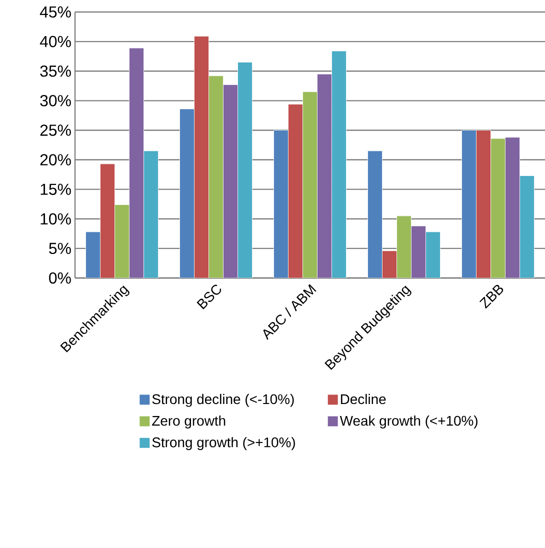 Image resolution: width=545 pixels, height=548 pixels. Describe the element at coordinates (409, 421) in the screenshot. I see `legend-label: Weak growth (<+10%)` at that location.